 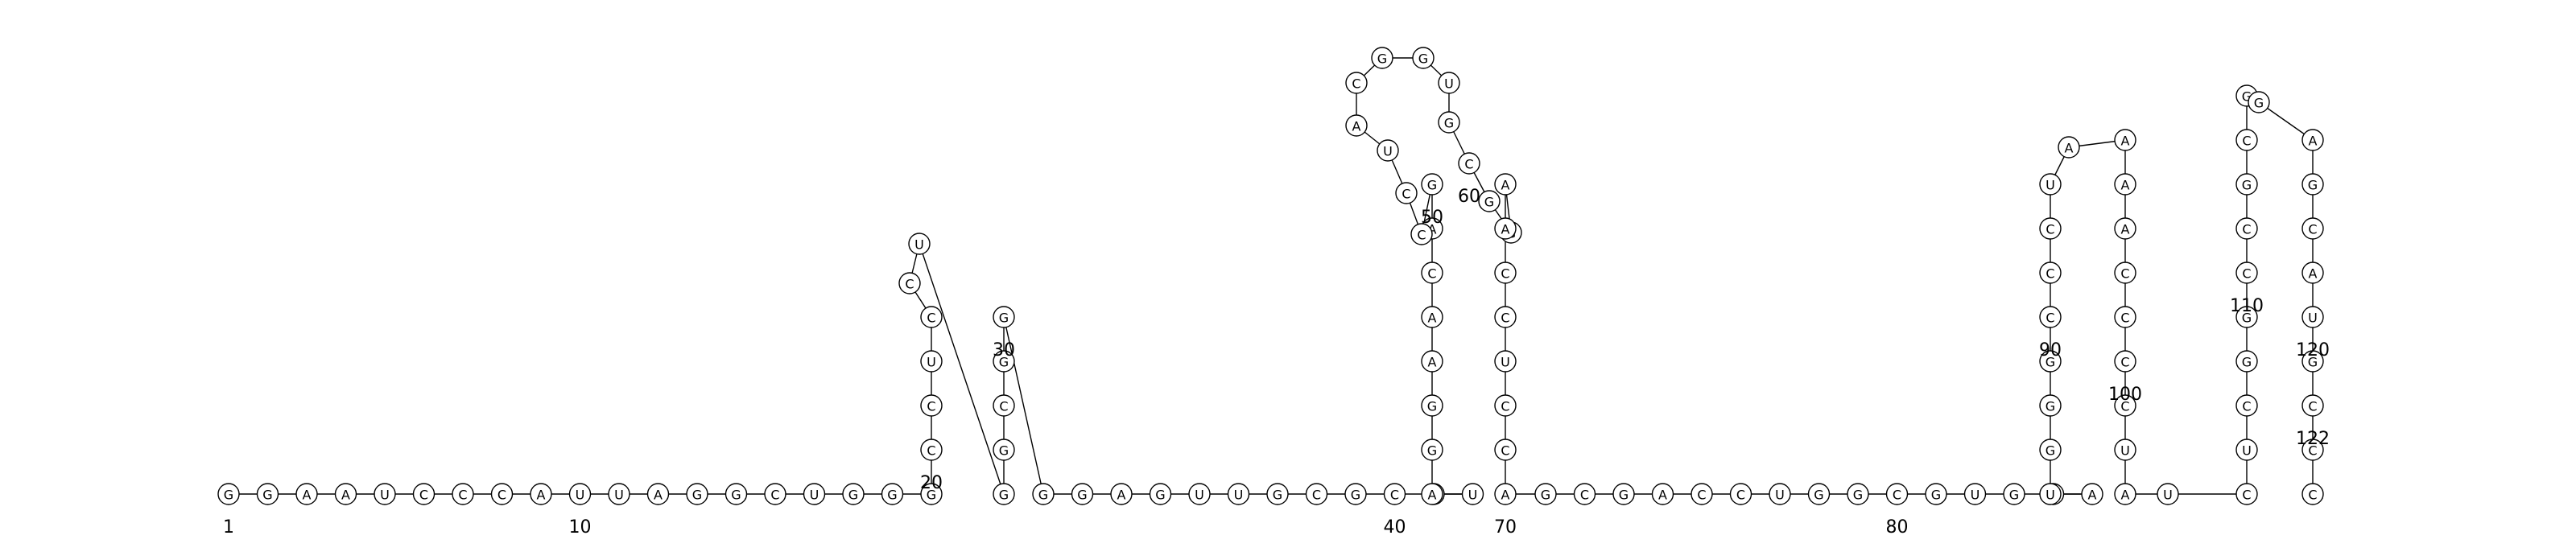 I want to click on position-label: 100, so click(x=2125, y=395).